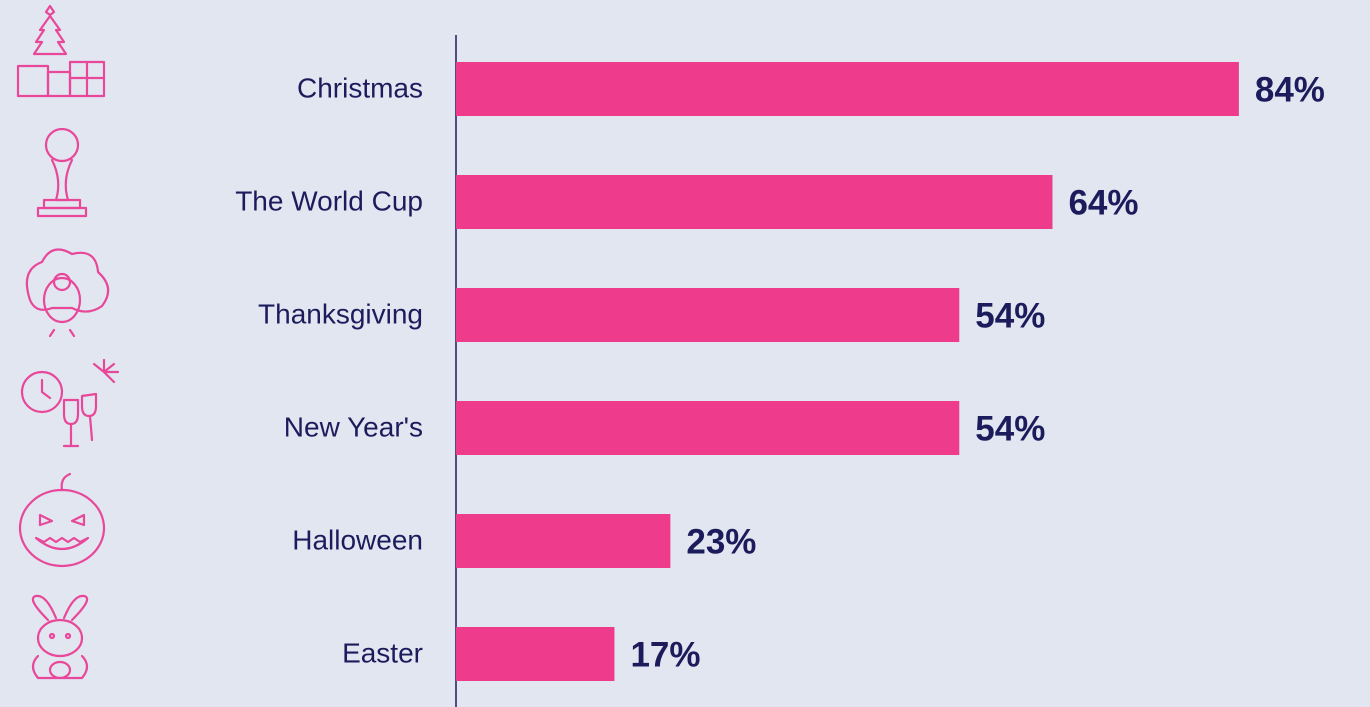 The width and height of the screenshot is (1370, 707). Describe the element at coordinates (360, 87) in the screenshot. I see `category-label: Christmas` at that location.